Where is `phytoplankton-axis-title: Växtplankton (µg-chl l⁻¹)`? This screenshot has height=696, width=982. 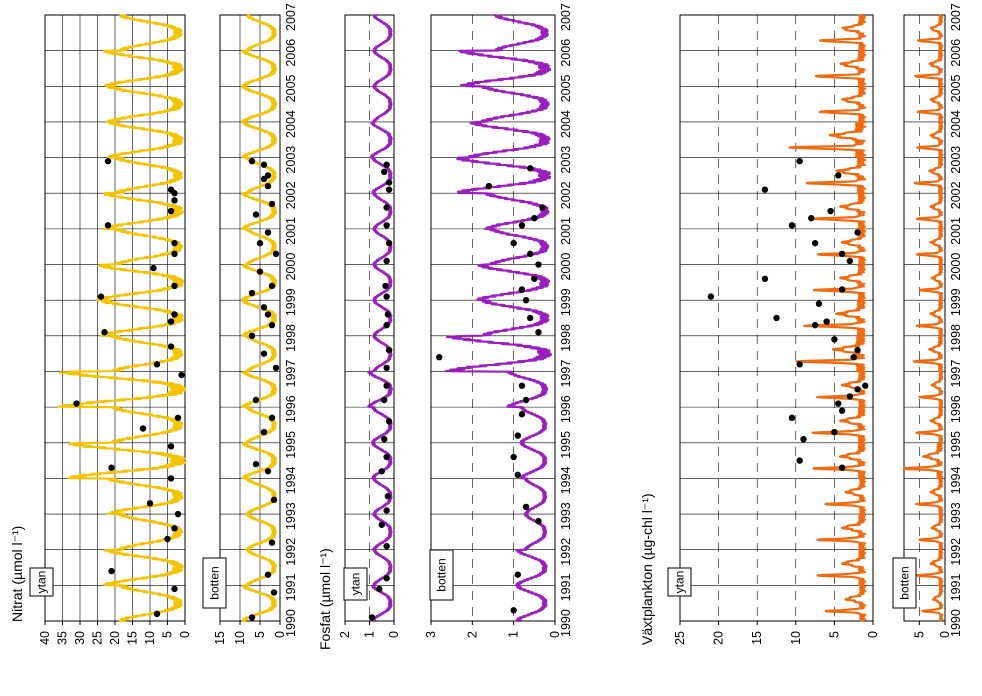
phytoplankton-axis-title: Växtplankton (µg-chl l⁻¹) is located at coordinates (647, 569).